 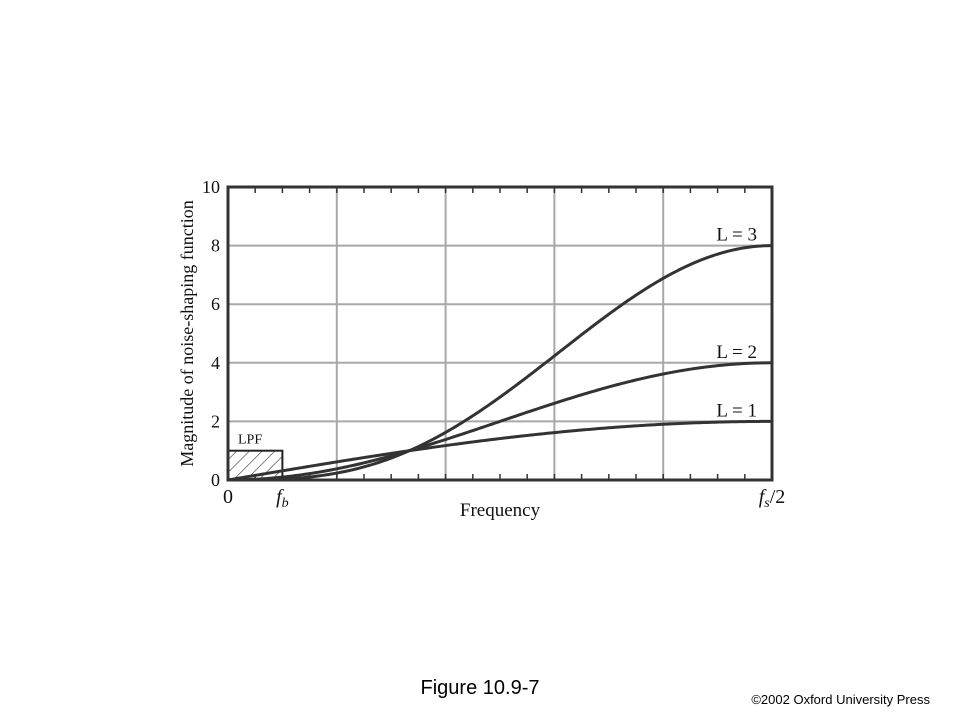 What do you see at coordinates (187, 333) in the screenshot?
I see `y-axis-label: Magnitude of noise-shaping function` at bounding box center [187, 333].